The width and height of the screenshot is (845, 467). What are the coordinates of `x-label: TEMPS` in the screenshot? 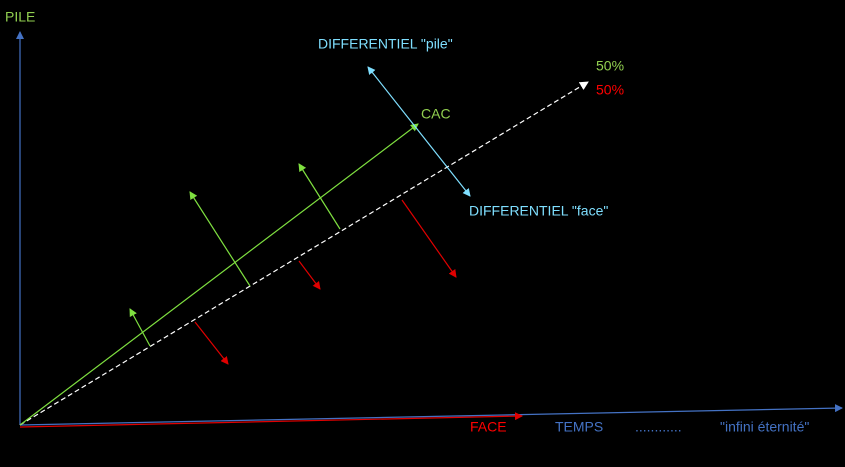 It's located at (579, 427).